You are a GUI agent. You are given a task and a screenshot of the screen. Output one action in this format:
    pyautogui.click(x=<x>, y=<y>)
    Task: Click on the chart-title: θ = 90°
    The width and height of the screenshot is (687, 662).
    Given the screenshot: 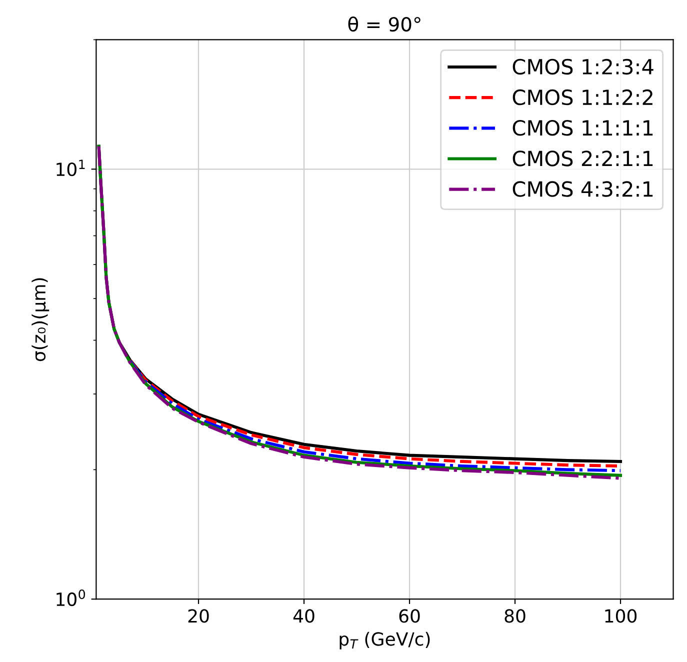 What is the action you would take?
    pyautogui.click(x=384, y=24)
    